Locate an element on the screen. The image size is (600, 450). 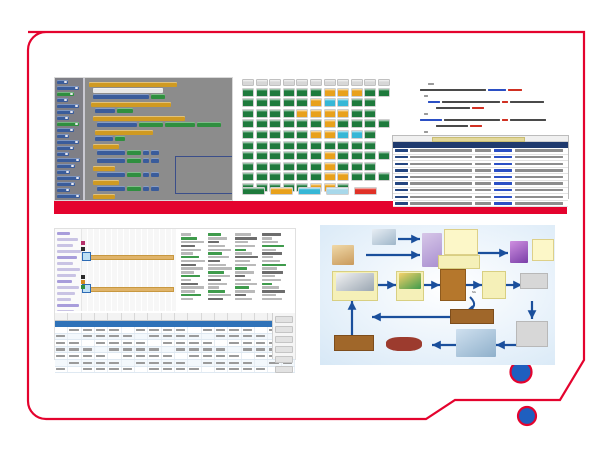
code-editor-panel is located at coordinates (480, 142).